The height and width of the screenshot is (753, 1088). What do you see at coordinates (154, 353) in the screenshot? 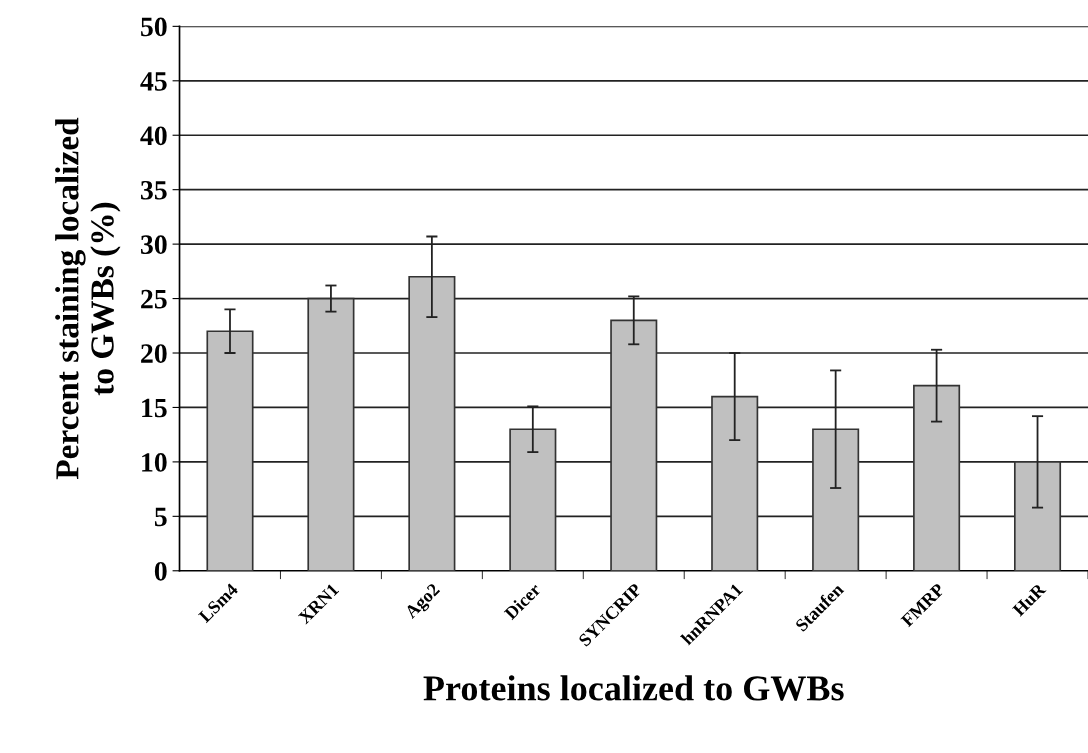
I see `y-tick-label: 20` at bounding box center [154, 353].